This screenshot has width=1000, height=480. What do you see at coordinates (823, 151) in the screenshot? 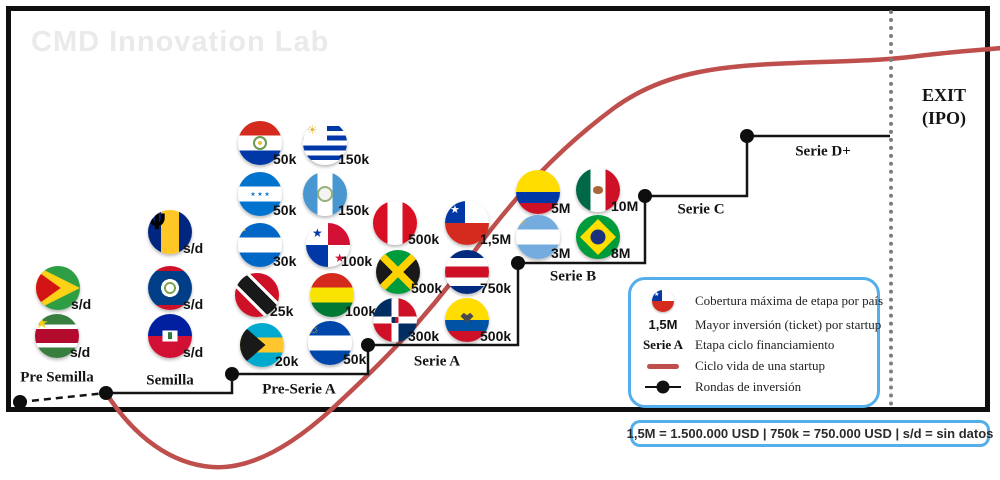
I see `stage-label-serie-d+: Serie D+` at bounding box center [823, 151].